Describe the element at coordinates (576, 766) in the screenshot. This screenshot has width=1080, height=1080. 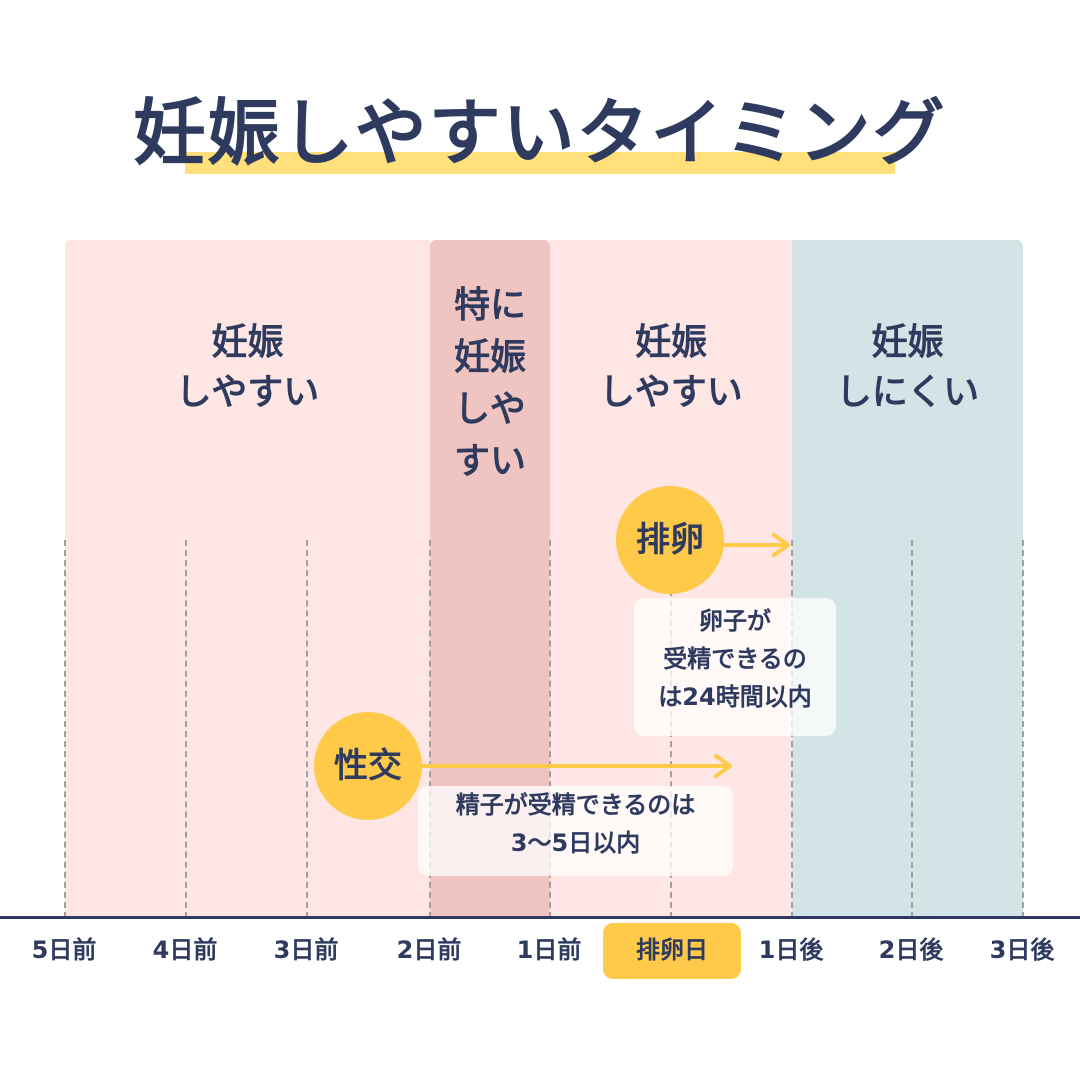
I see `intercourse-arrow` at that location.